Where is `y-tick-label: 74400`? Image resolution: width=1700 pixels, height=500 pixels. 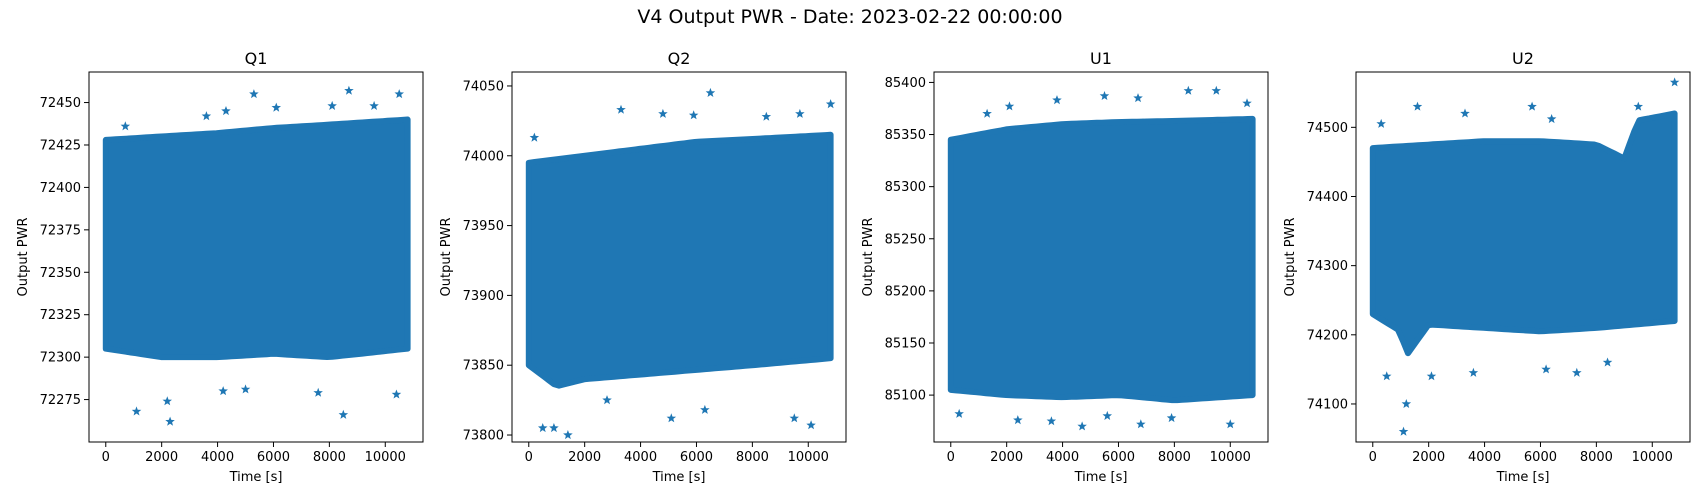
y-tick-label: 74400 is located at coordinates (1327, 197).